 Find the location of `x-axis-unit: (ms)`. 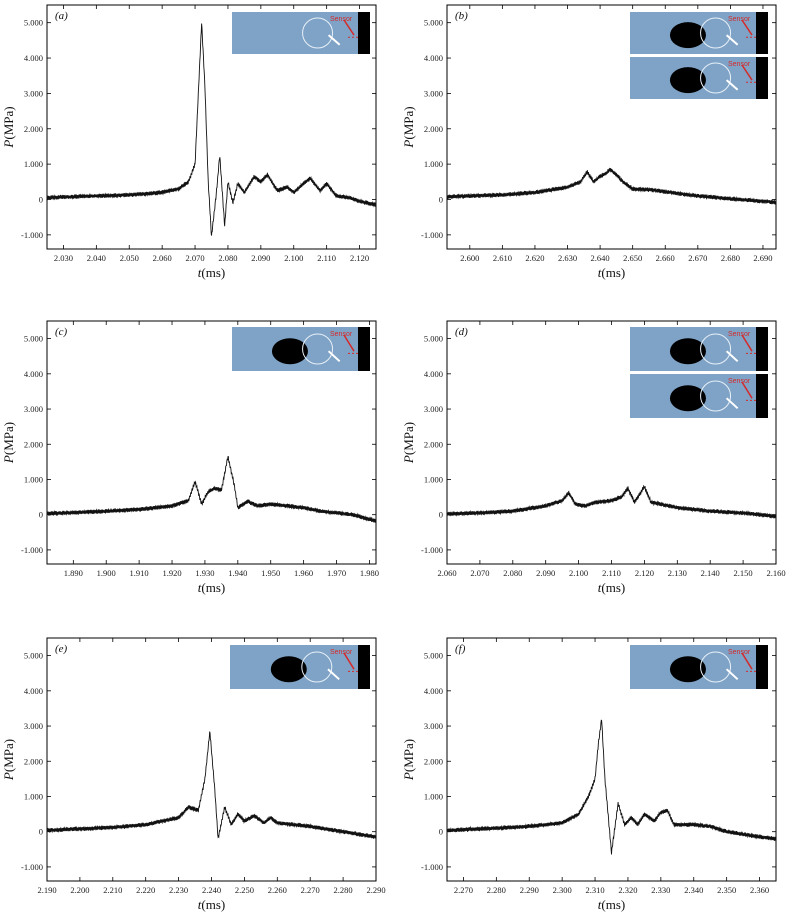

x-axis-unit: (ms) is located at coordinates (213, 272).